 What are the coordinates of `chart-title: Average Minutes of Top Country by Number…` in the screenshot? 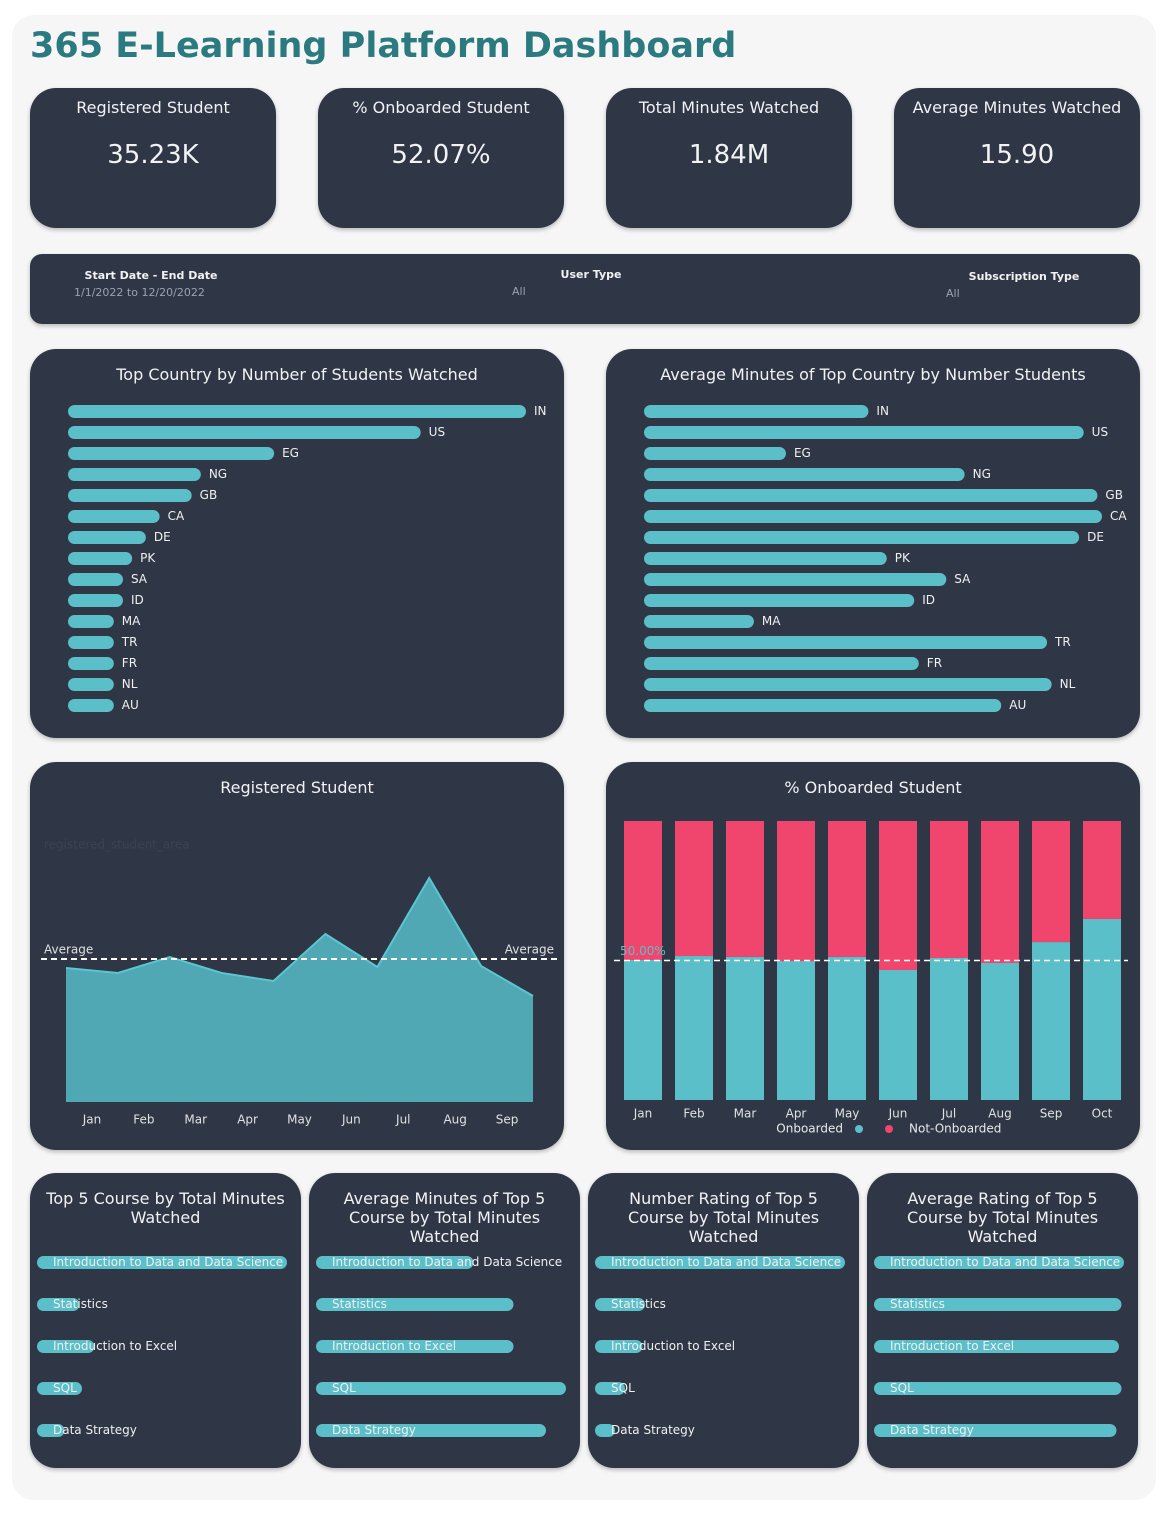 It's located at (873, 374).